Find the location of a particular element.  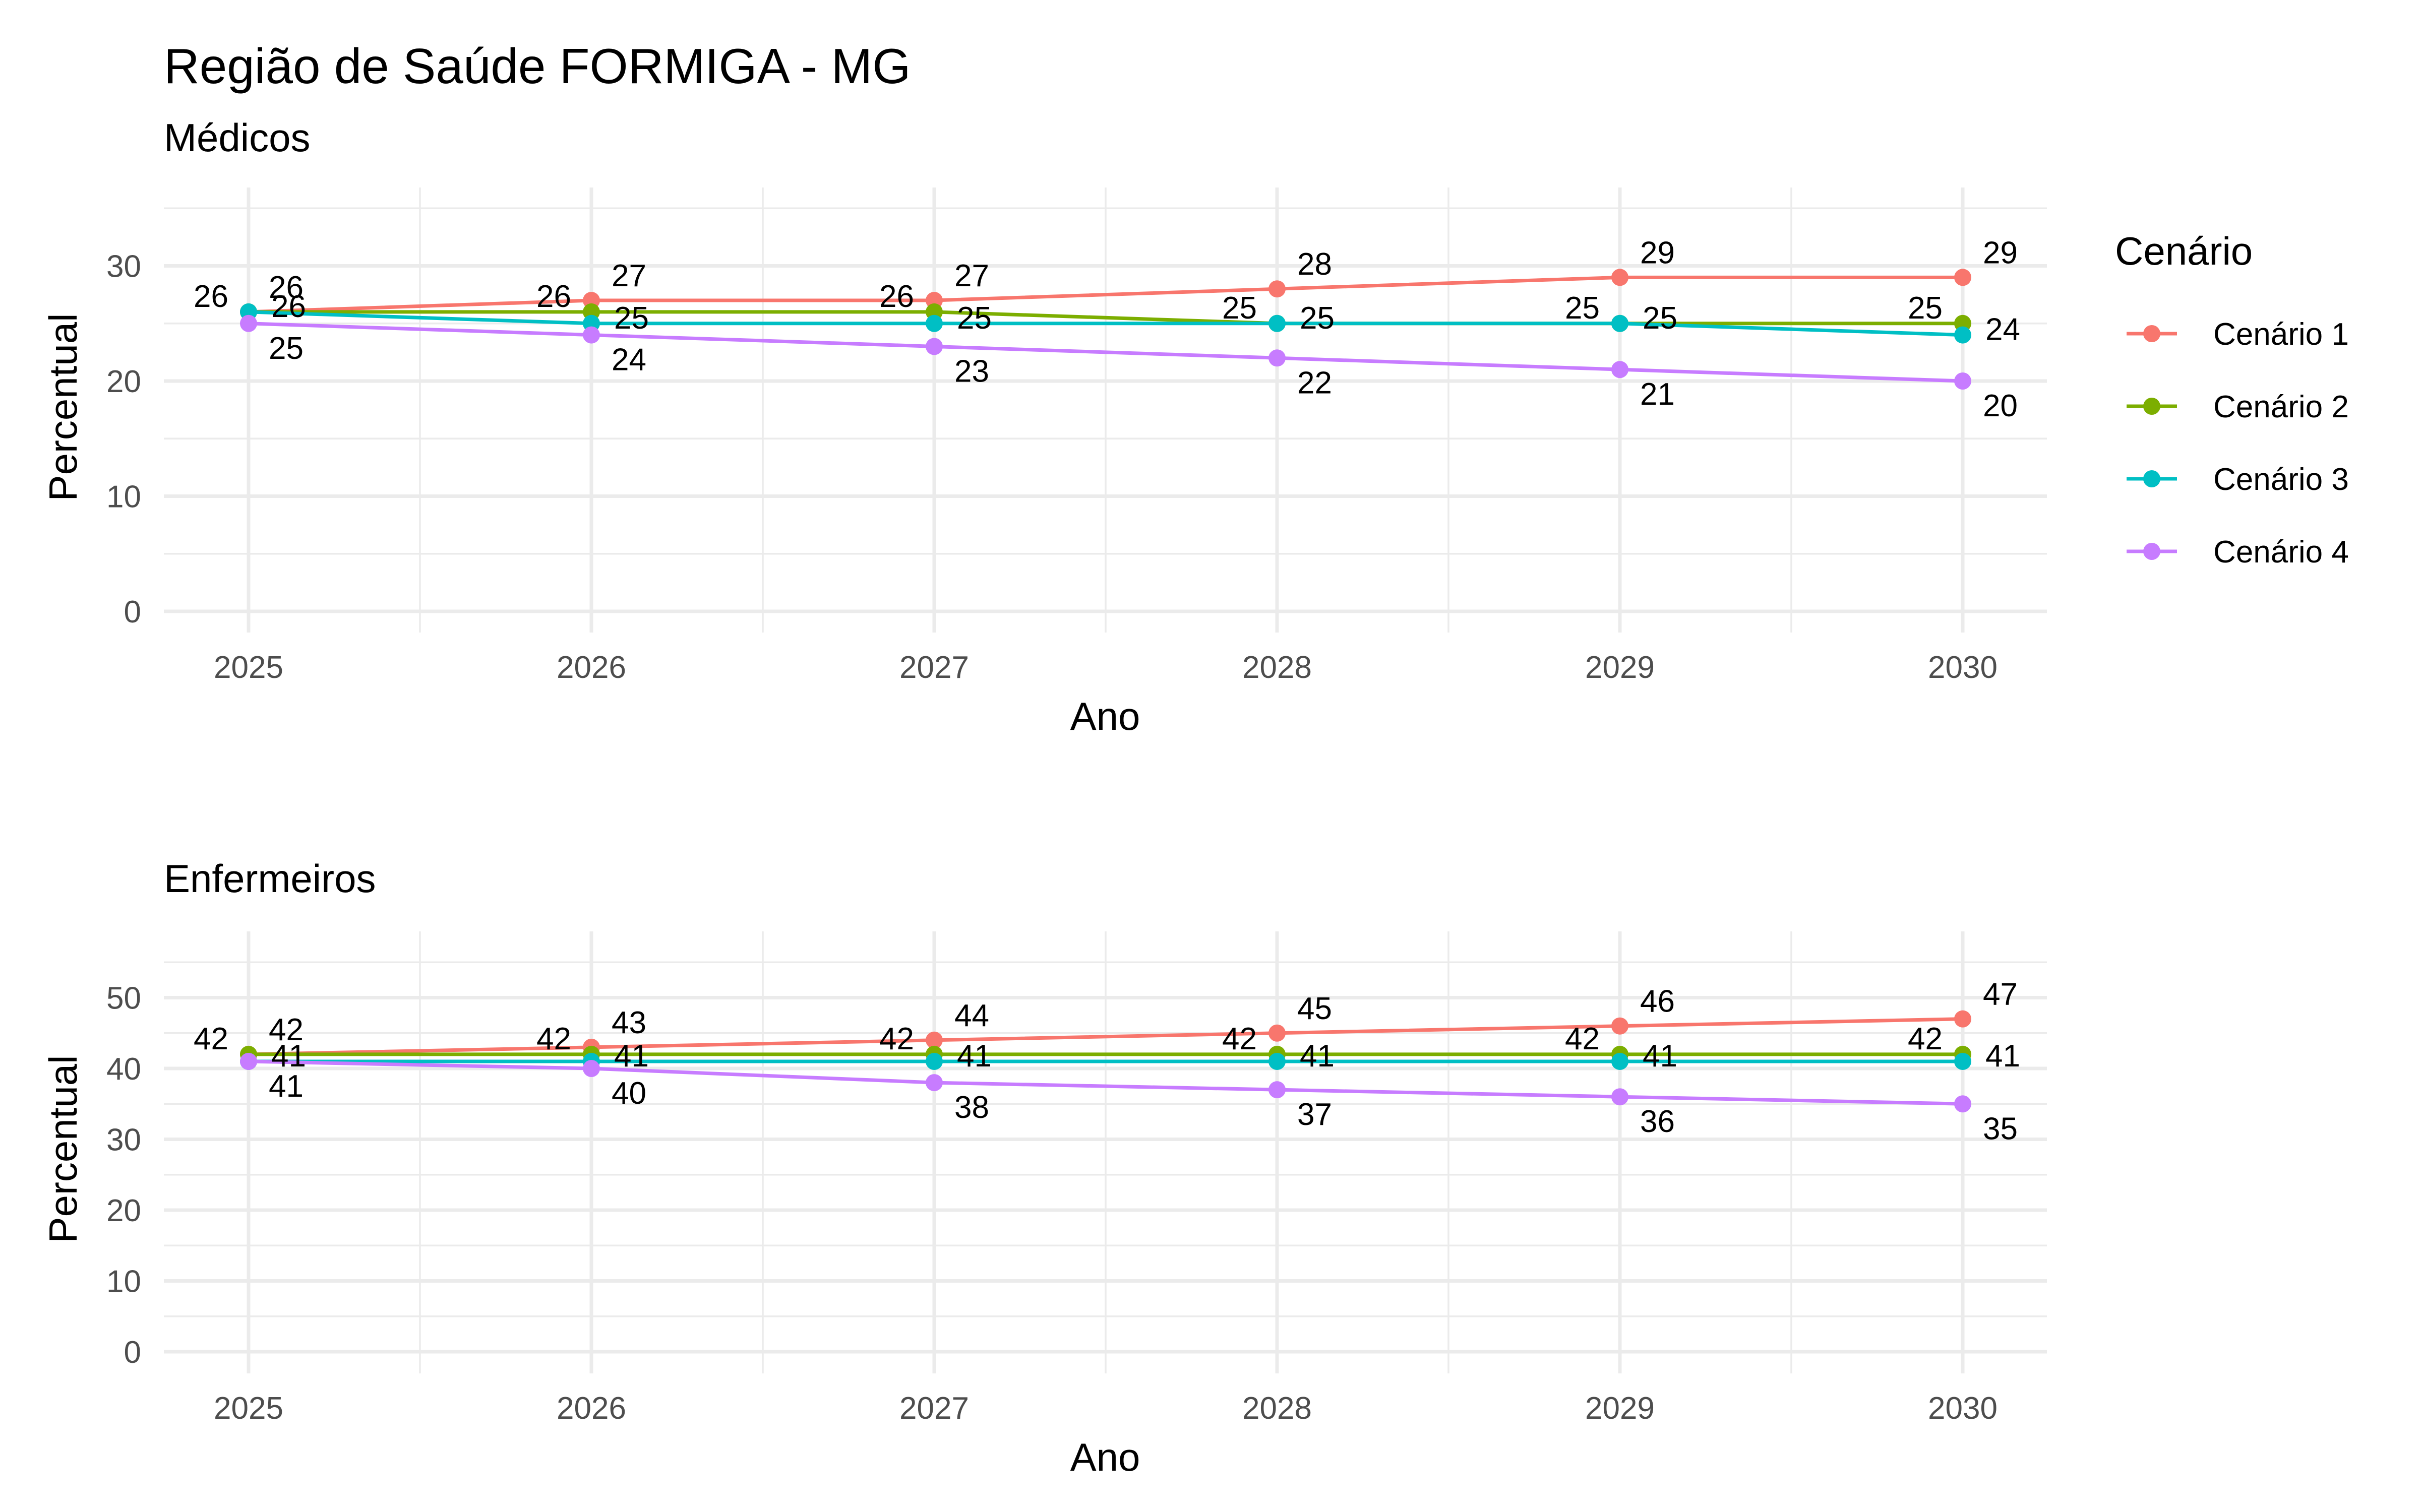

data-label: 23 is located at coordinates (971, 371).